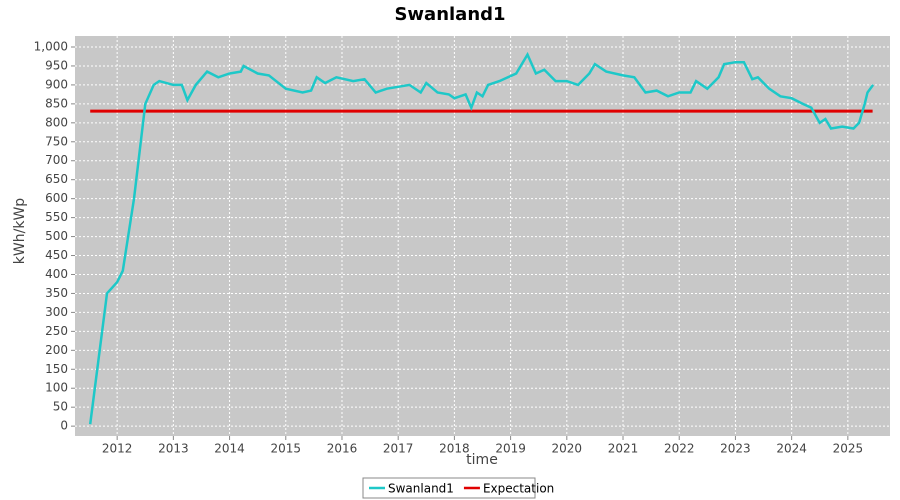 The width and height of the screenshot is (900, 500). Describe the element at coordinates (510, 449) in the screenshot. I see `x-tick-label: 2019` at that location.